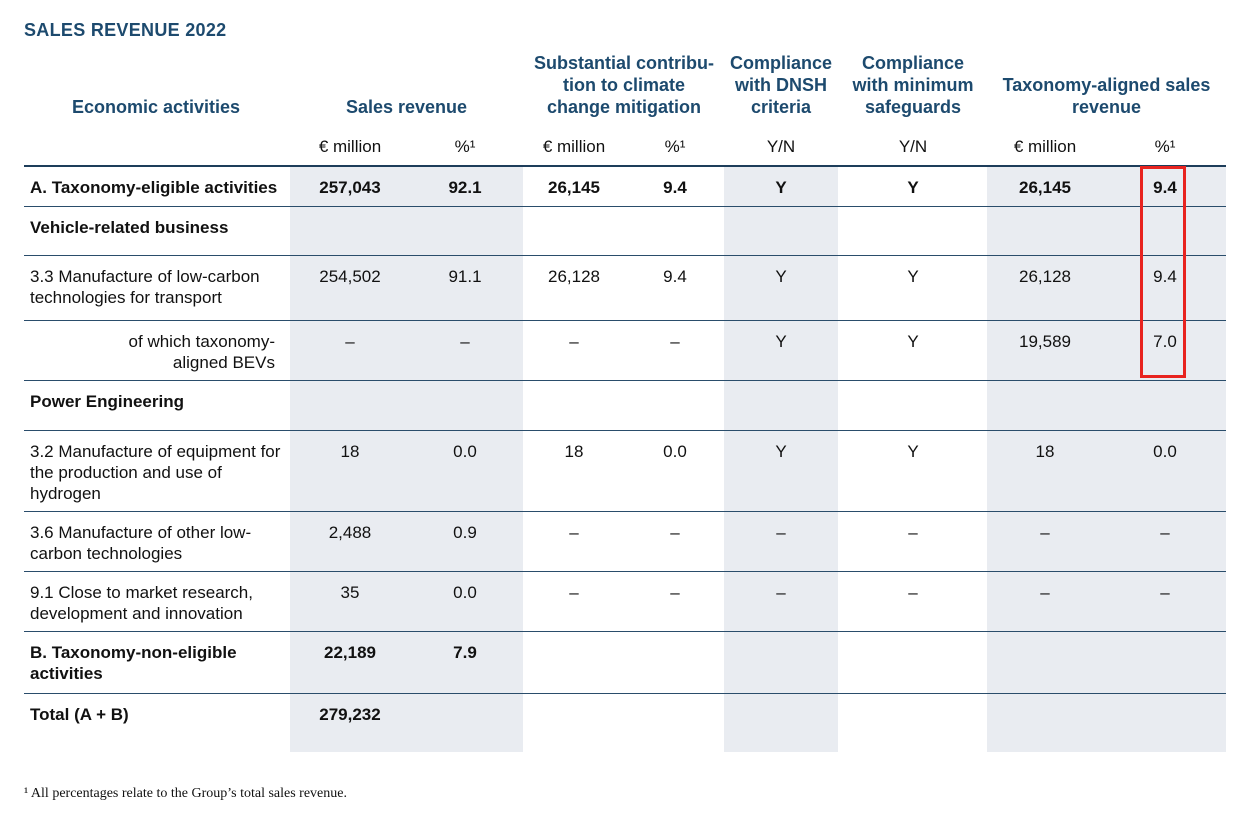 The image size is (1248, 821). Describe the element at coordinates (79, 714) in the screenshot. I see `row-label: Total (A + B)` at that location.